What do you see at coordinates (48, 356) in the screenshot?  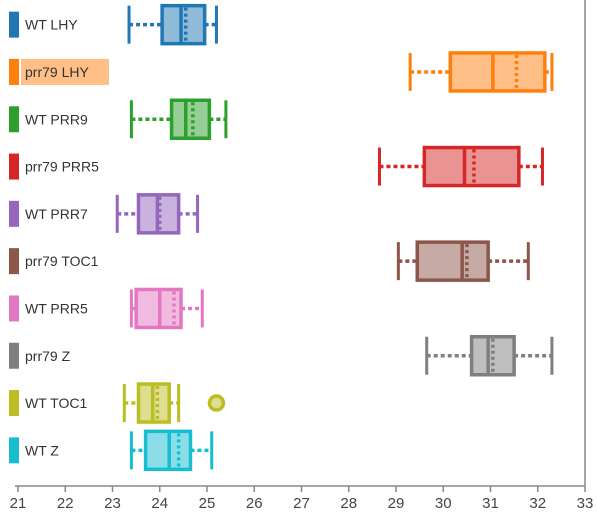 I see `category-label: prr79 Z` at bounding box center [48, 356].